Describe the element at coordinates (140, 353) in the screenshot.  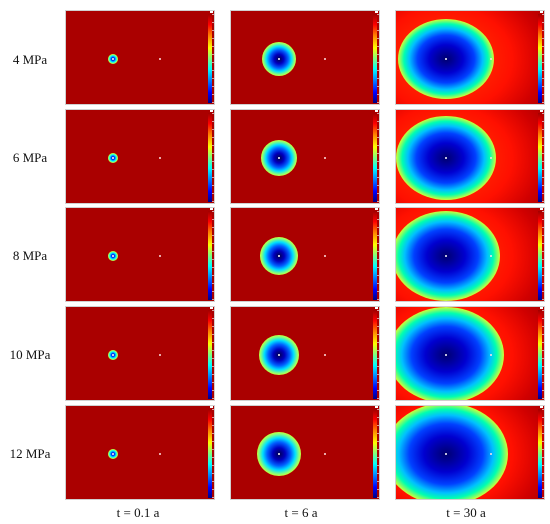
I see `contour-panel-10mpa-t01` at that location.